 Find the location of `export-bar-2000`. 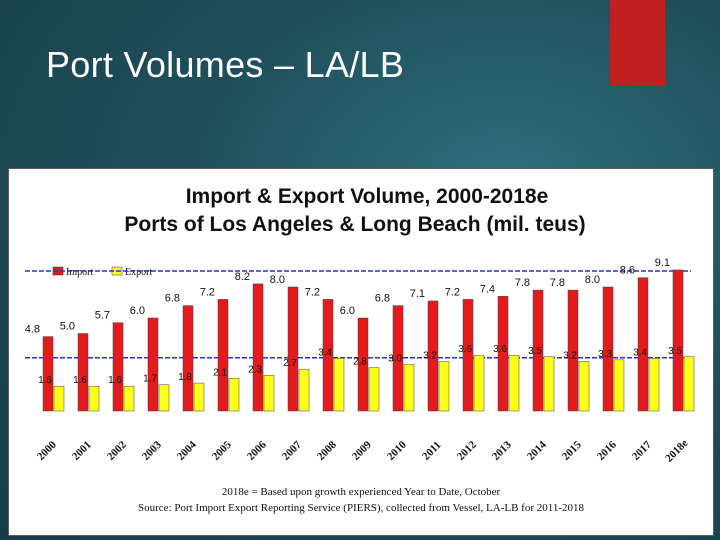

export-bar-2000 is located at coordinates (59, 398).